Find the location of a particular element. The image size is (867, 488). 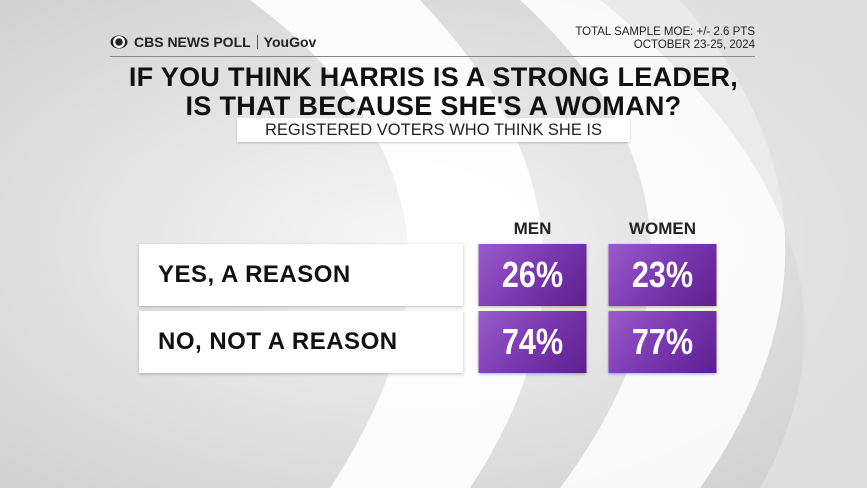

partner-name: YouGov is located at coordinates (290, 42).